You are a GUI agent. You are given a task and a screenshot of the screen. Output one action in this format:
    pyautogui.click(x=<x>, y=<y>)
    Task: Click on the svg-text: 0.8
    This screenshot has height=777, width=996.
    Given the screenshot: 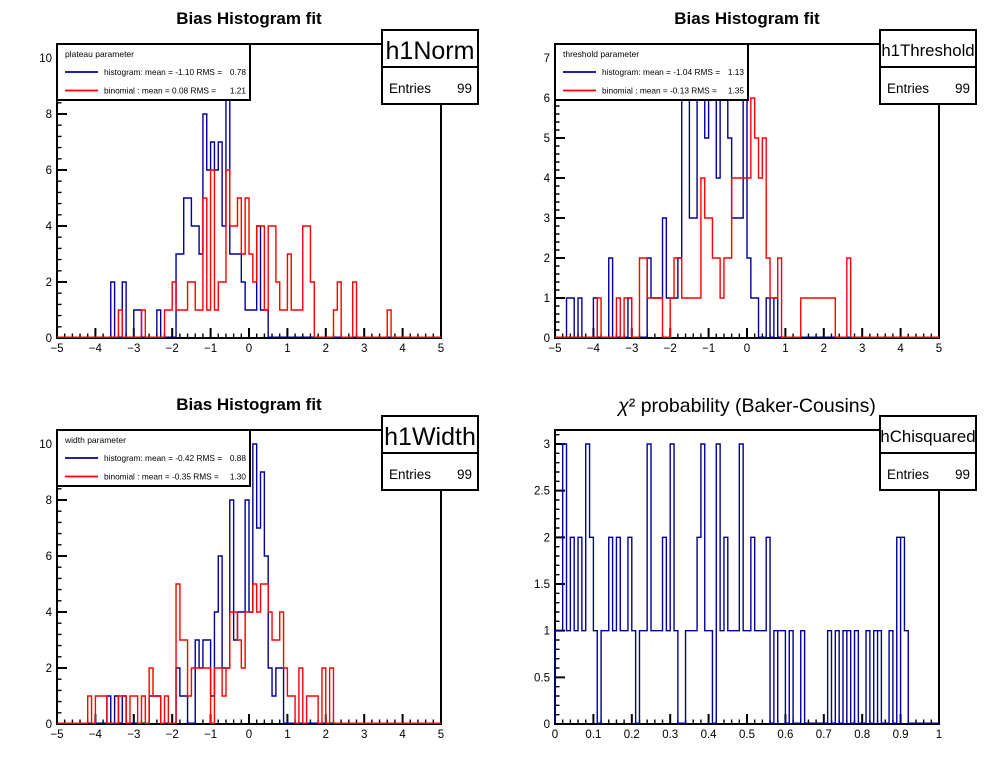 What is the action you would take?
    pyautogui.click(x=862, y=735)
    